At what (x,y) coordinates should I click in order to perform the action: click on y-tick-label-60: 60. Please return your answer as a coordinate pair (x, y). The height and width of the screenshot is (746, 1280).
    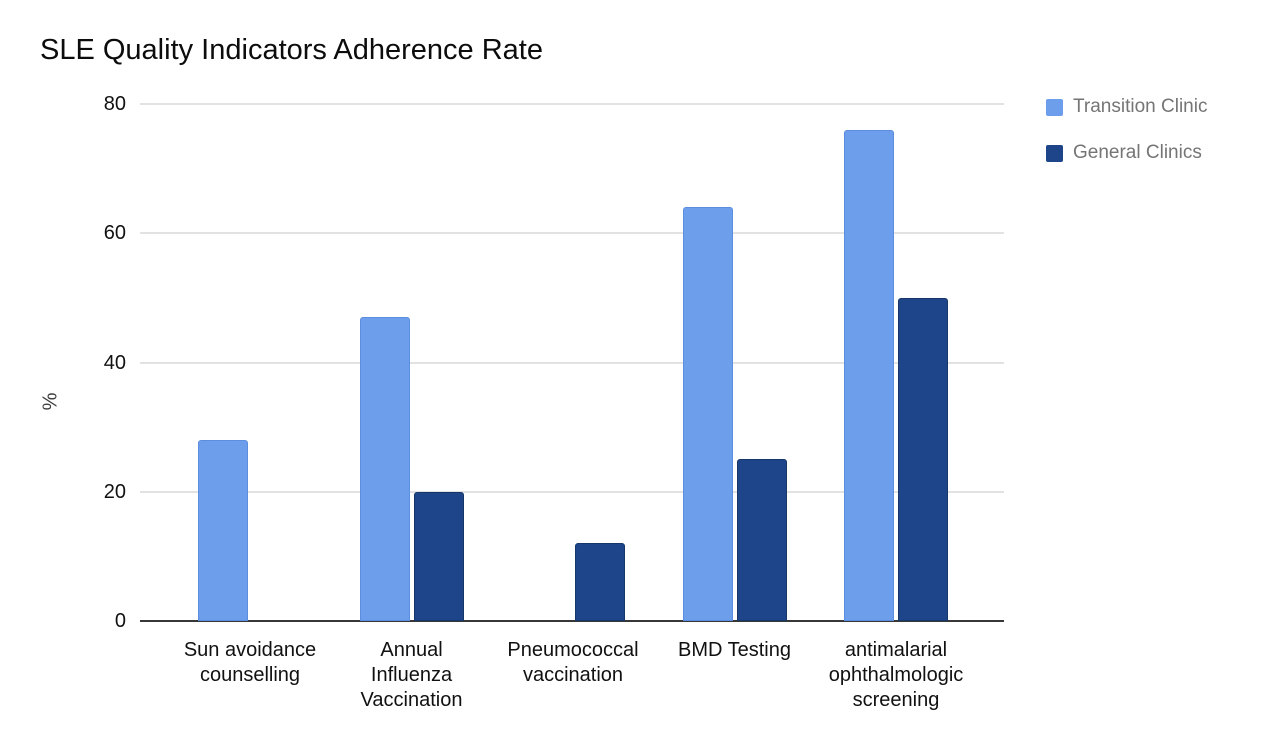
    Looking at the image, I should click on (114, 233).